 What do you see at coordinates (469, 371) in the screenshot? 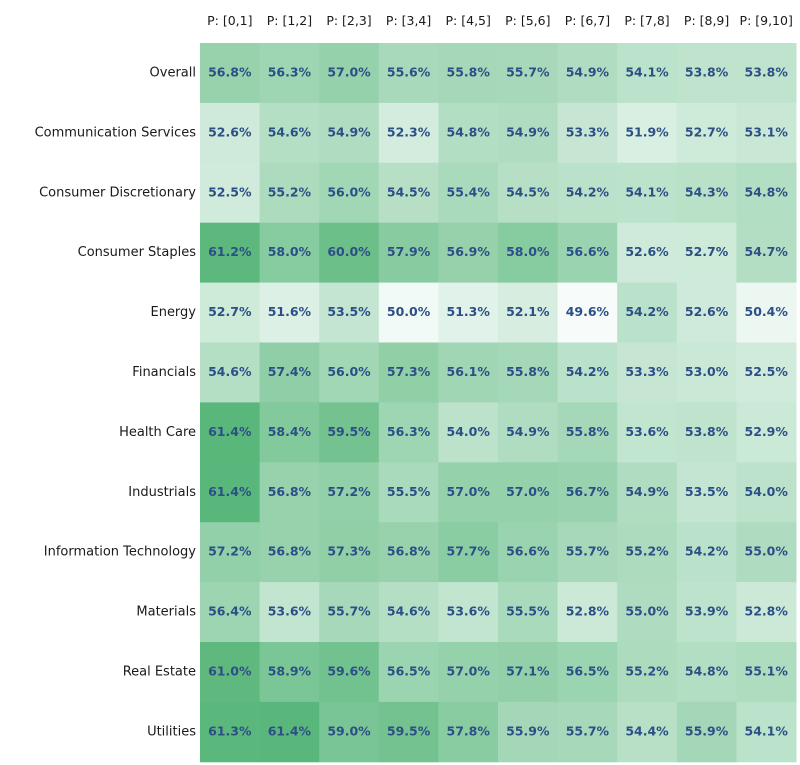
I see `cell-value-label: 56.1%` at bounding box center [469, 371].